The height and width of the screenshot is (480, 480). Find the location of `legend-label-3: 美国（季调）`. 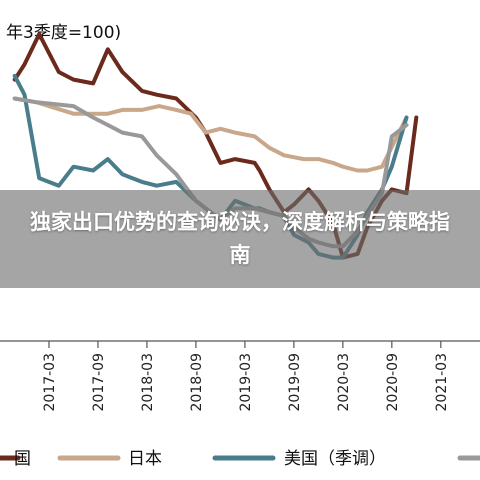

legend-label-3: 美国（季调） is located at coordinates (335, 459).